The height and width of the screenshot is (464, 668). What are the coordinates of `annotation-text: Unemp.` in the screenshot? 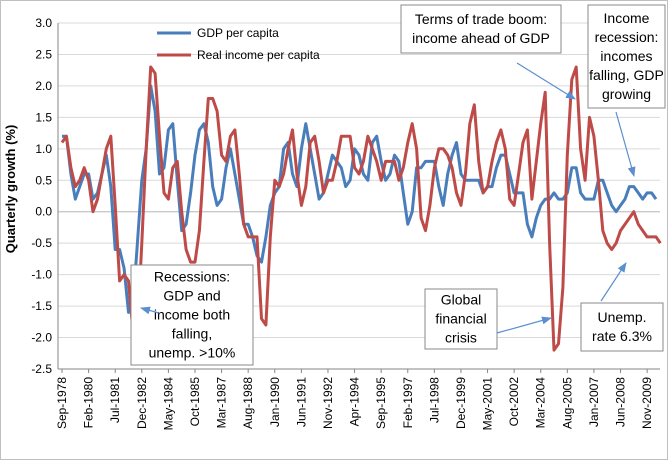 It's located at (621, 317).